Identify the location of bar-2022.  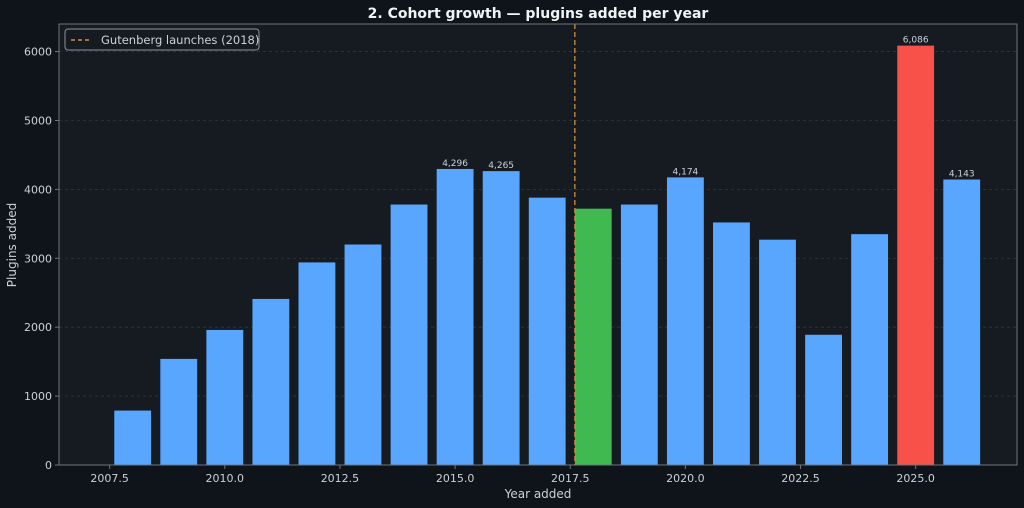
(777, 352).